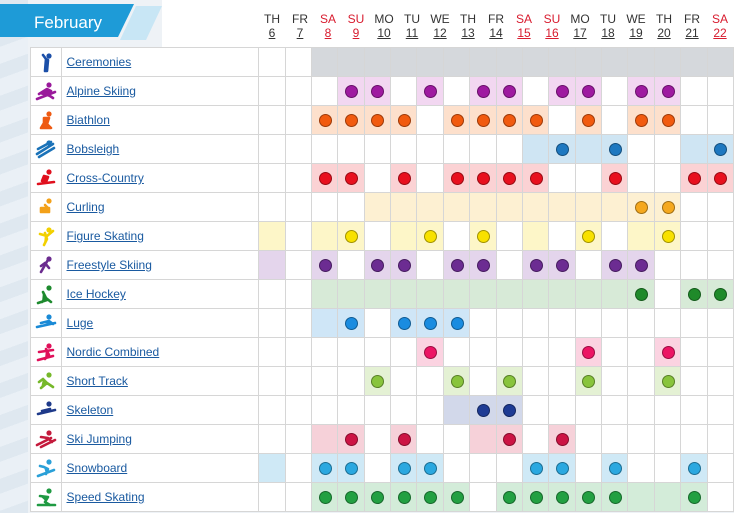 The width and height of the screenshot is (734, 513). I want to click on sport-link: Figure Skating, so click(105, 236).